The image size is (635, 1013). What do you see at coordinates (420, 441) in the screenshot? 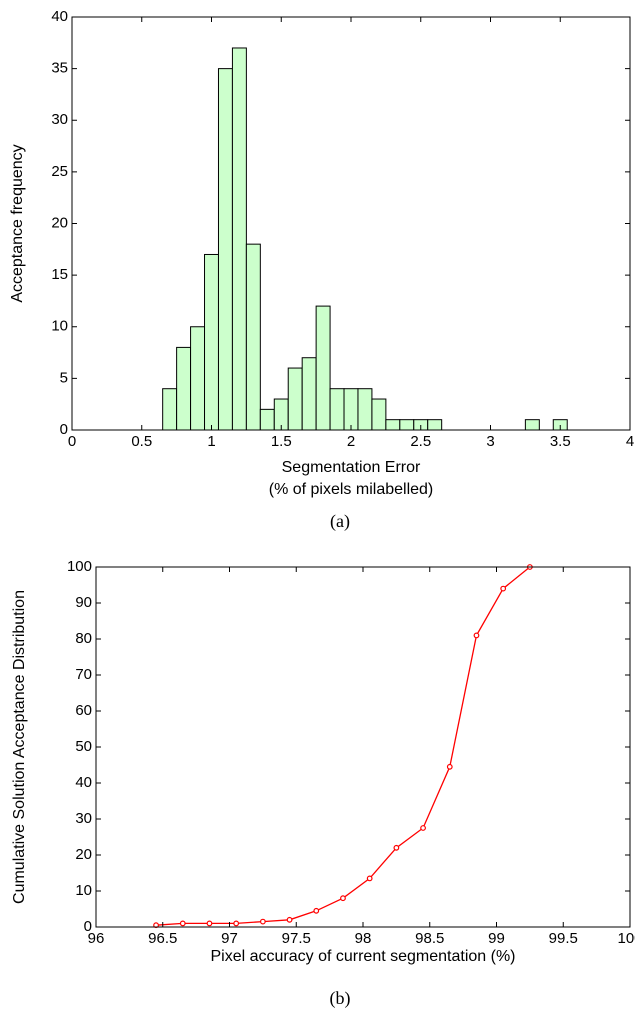
I see `x-tick-label: 2.5` at bounding box center [420, 441].